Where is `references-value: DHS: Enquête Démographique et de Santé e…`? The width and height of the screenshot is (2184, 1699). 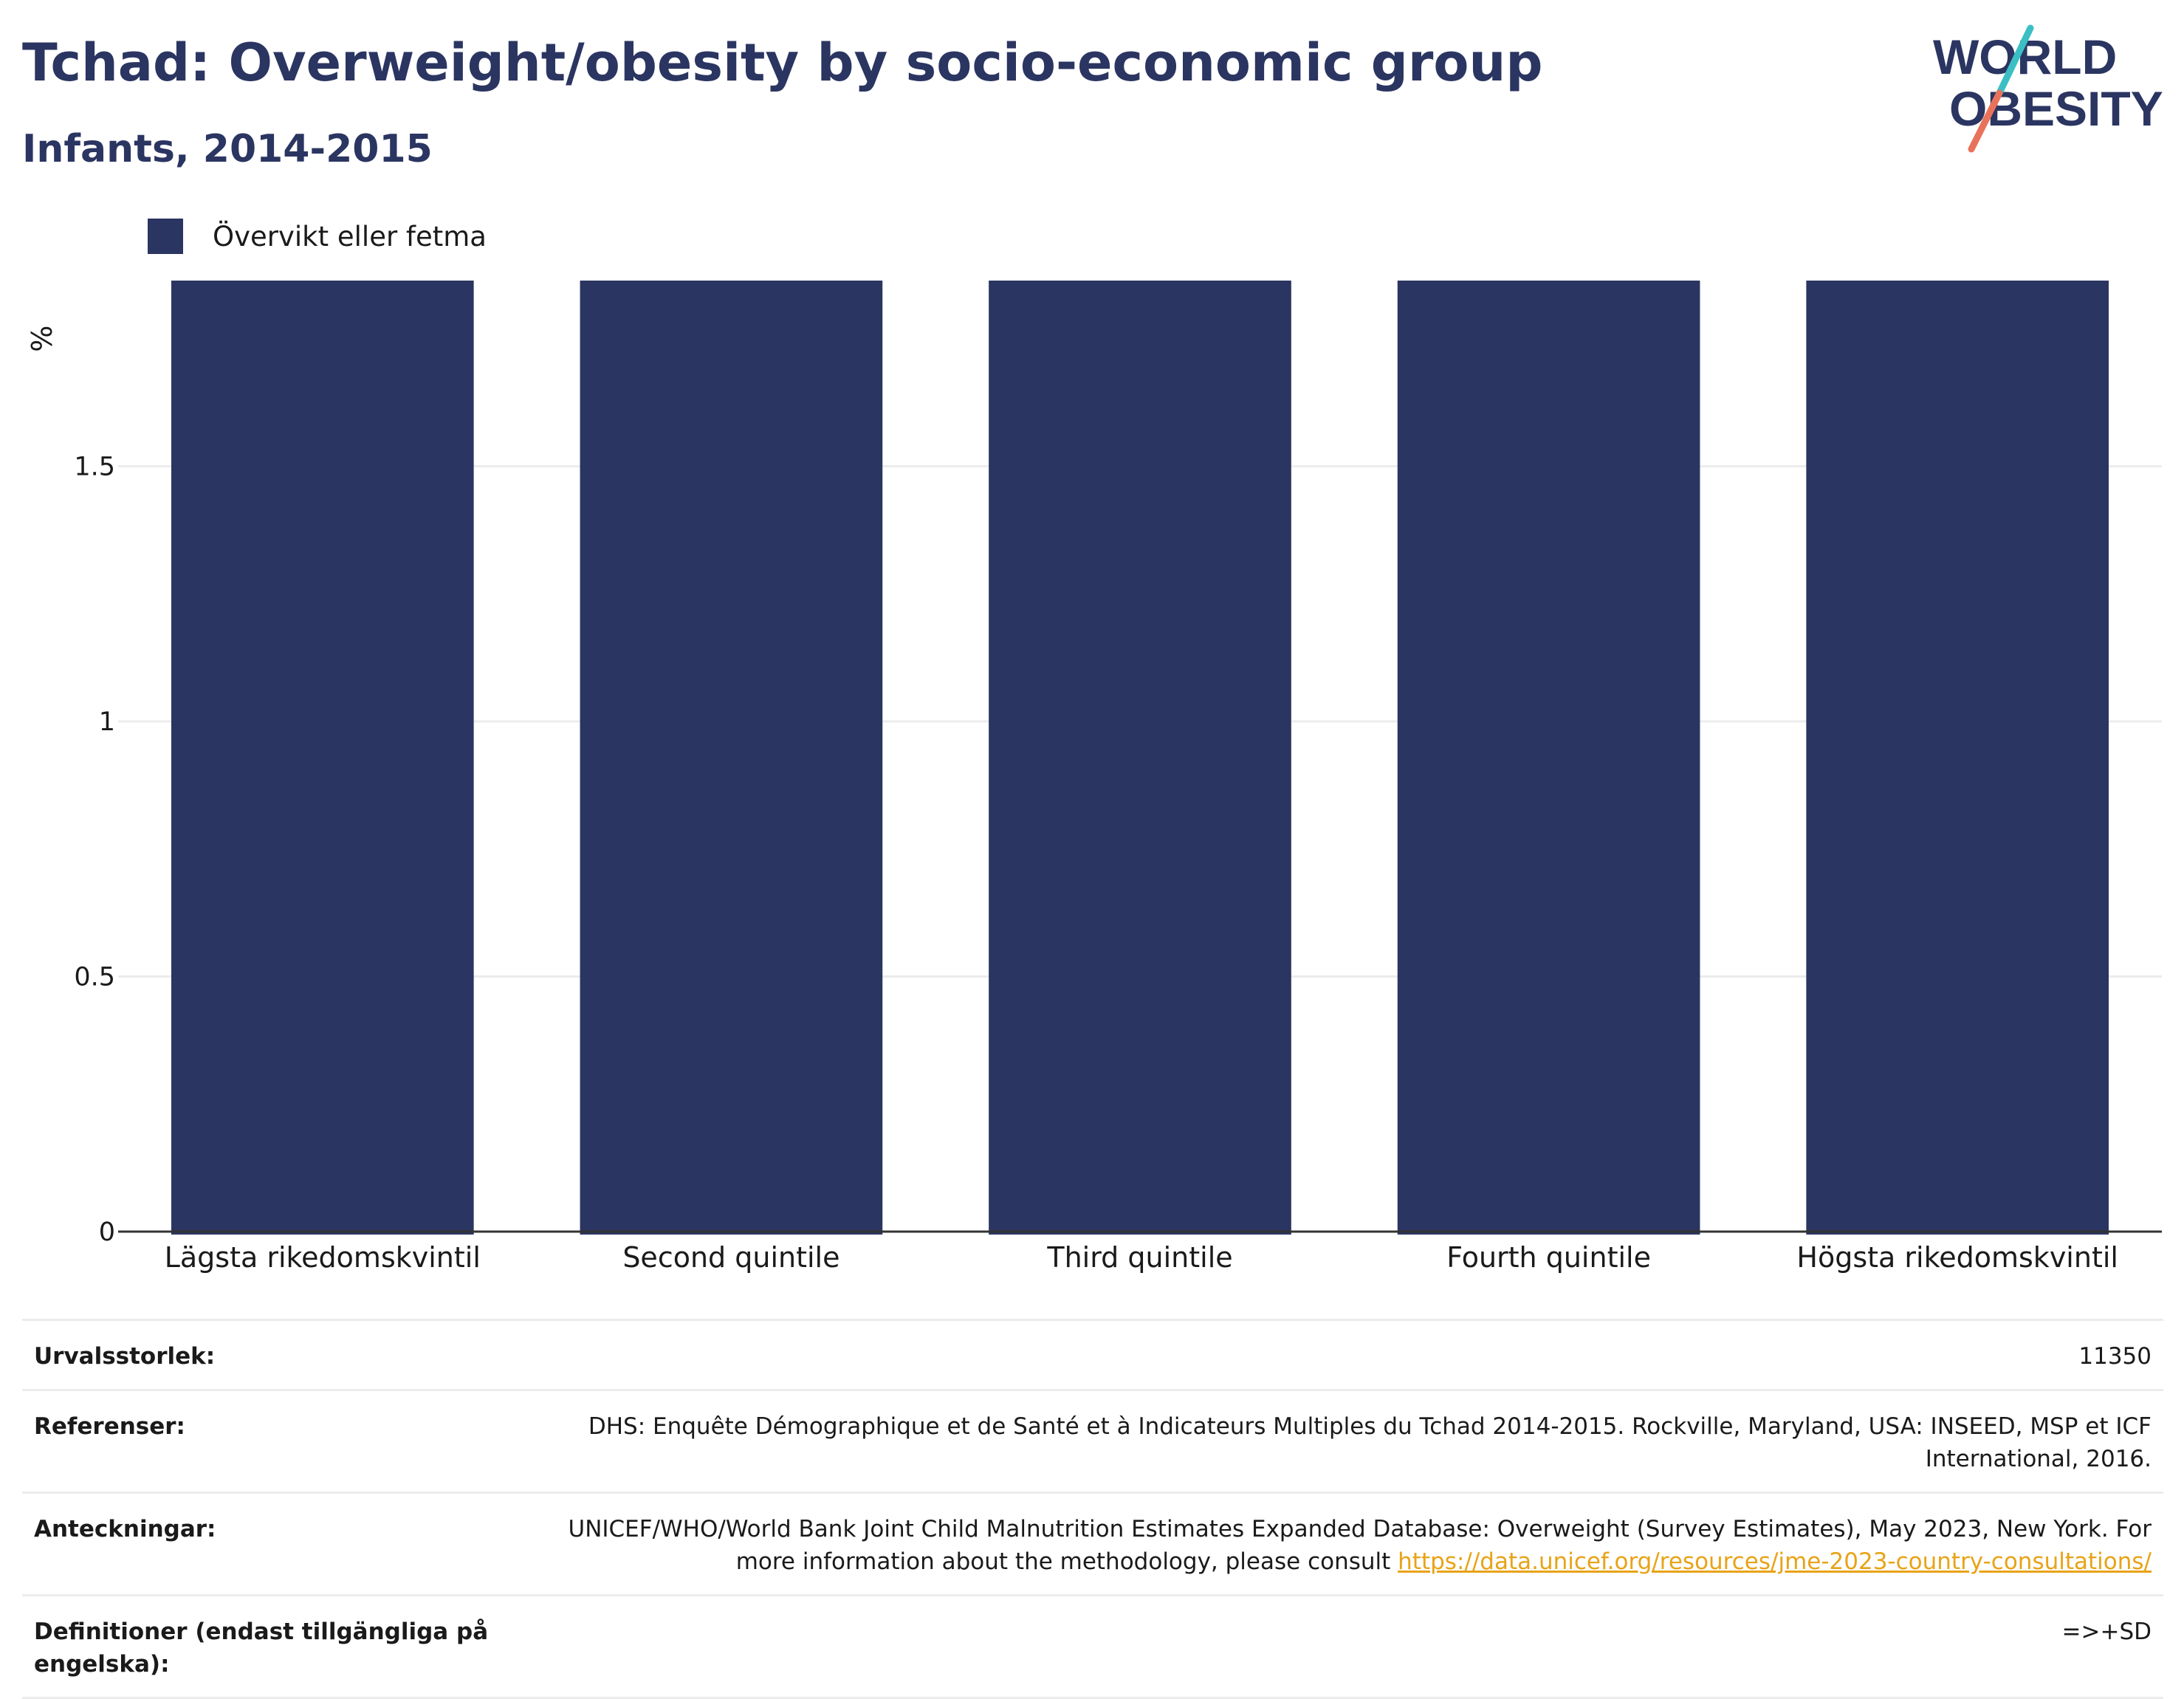 references-value: DHS: Enquête Démographique et de Santé e… is located at coordinates (1370, 1442).